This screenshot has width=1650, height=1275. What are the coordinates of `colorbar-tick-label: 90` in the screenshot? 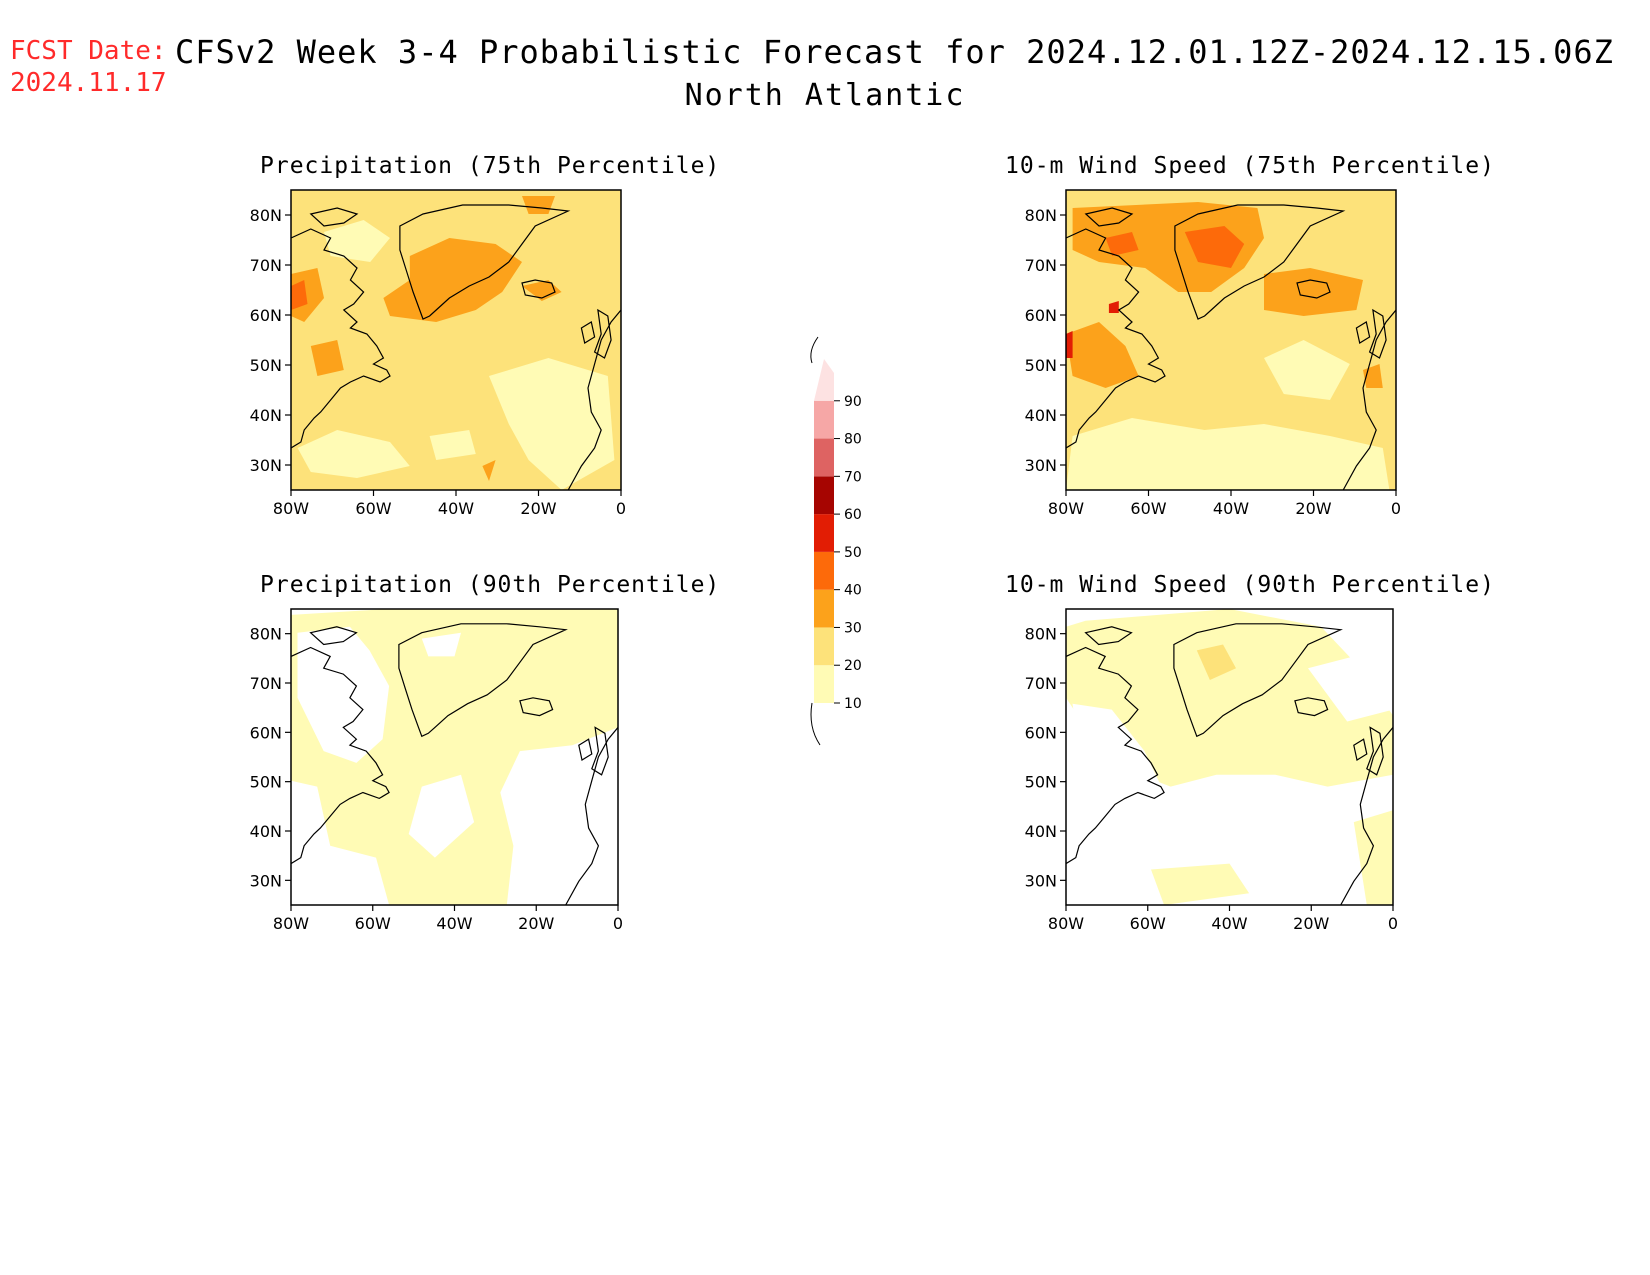 It's located at (853, 402).